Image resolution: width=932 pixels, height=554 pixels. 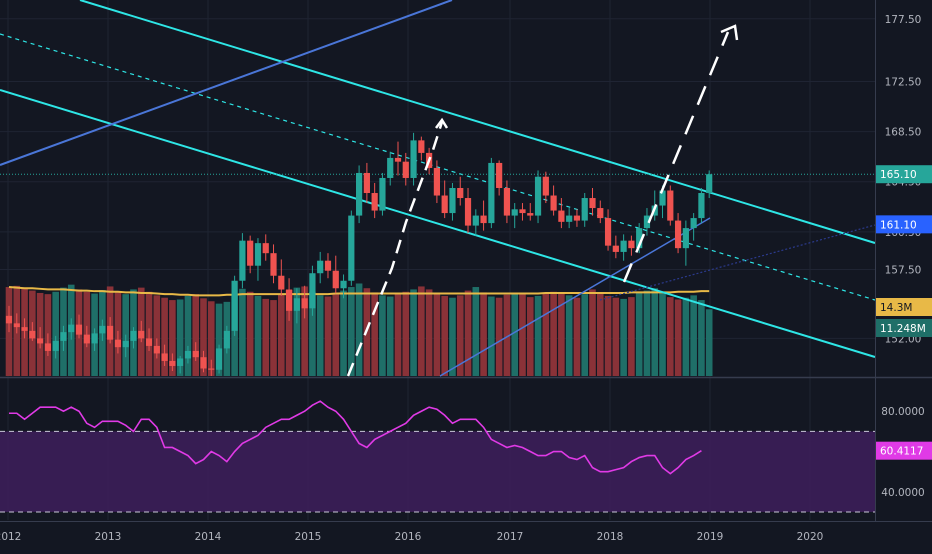 I want to click on last-price-badge: 165.10, so click(x=898, y=175).